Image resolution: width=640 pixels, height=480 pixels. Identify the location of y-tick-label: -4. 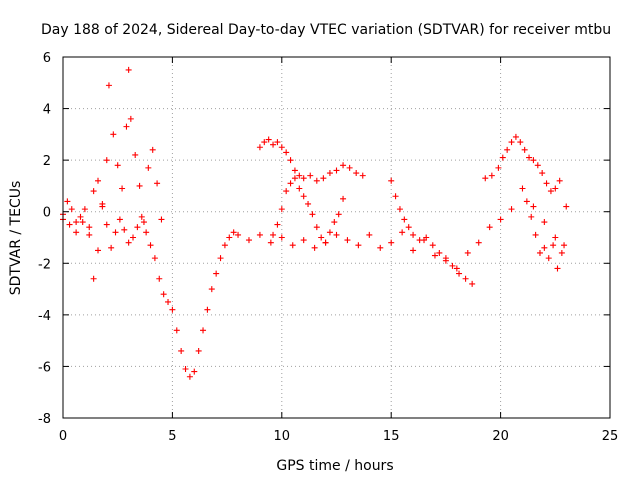
(44, 316).